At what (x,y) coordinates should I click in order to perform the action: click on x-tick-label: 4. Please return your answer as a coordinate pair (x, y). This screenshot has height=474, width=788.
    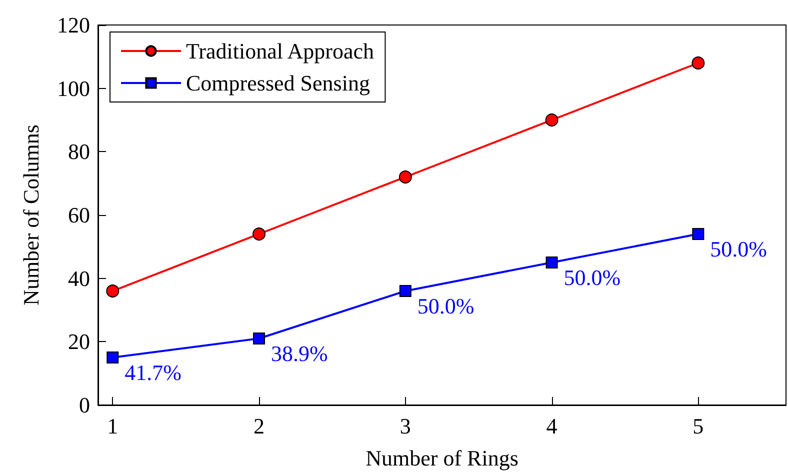
    Looking at the image, I should click on (552, 426).